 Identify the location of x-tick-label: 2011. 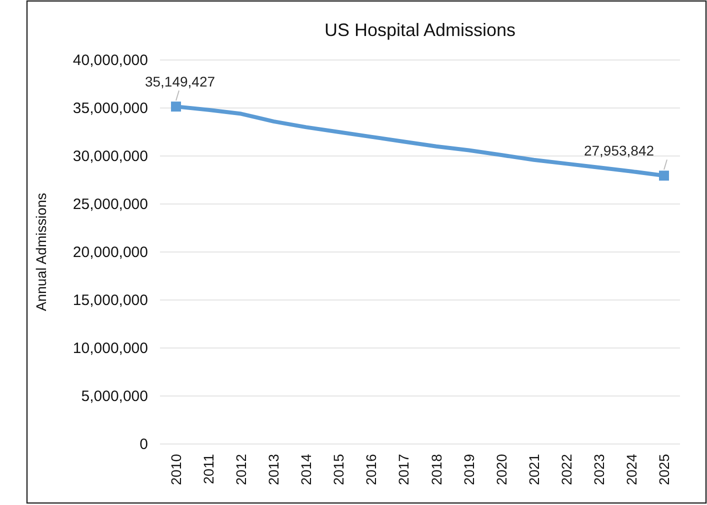
(208, 469).